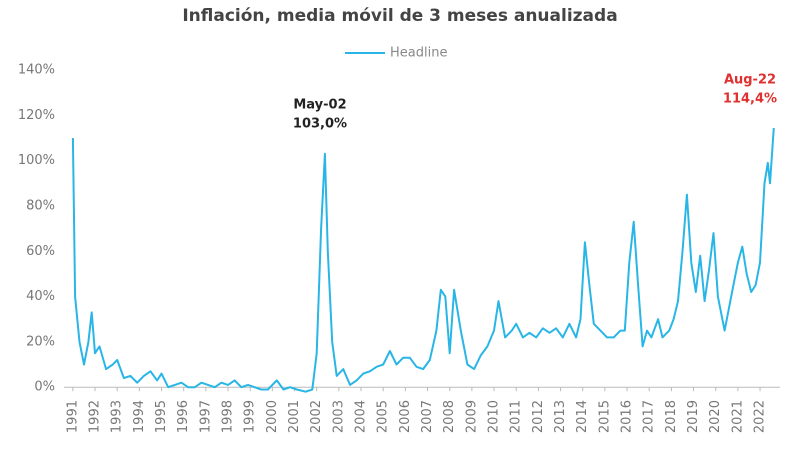  I want to click on x-tick-label: 1997, so click(205, 416).